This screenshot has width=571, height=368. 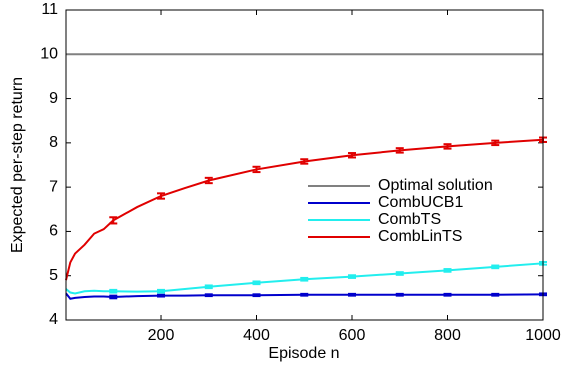 What do you see at coordinates (53, 98) in the screenshot?
I see `y-tick-label: 9` at bounding box center [53, 98].